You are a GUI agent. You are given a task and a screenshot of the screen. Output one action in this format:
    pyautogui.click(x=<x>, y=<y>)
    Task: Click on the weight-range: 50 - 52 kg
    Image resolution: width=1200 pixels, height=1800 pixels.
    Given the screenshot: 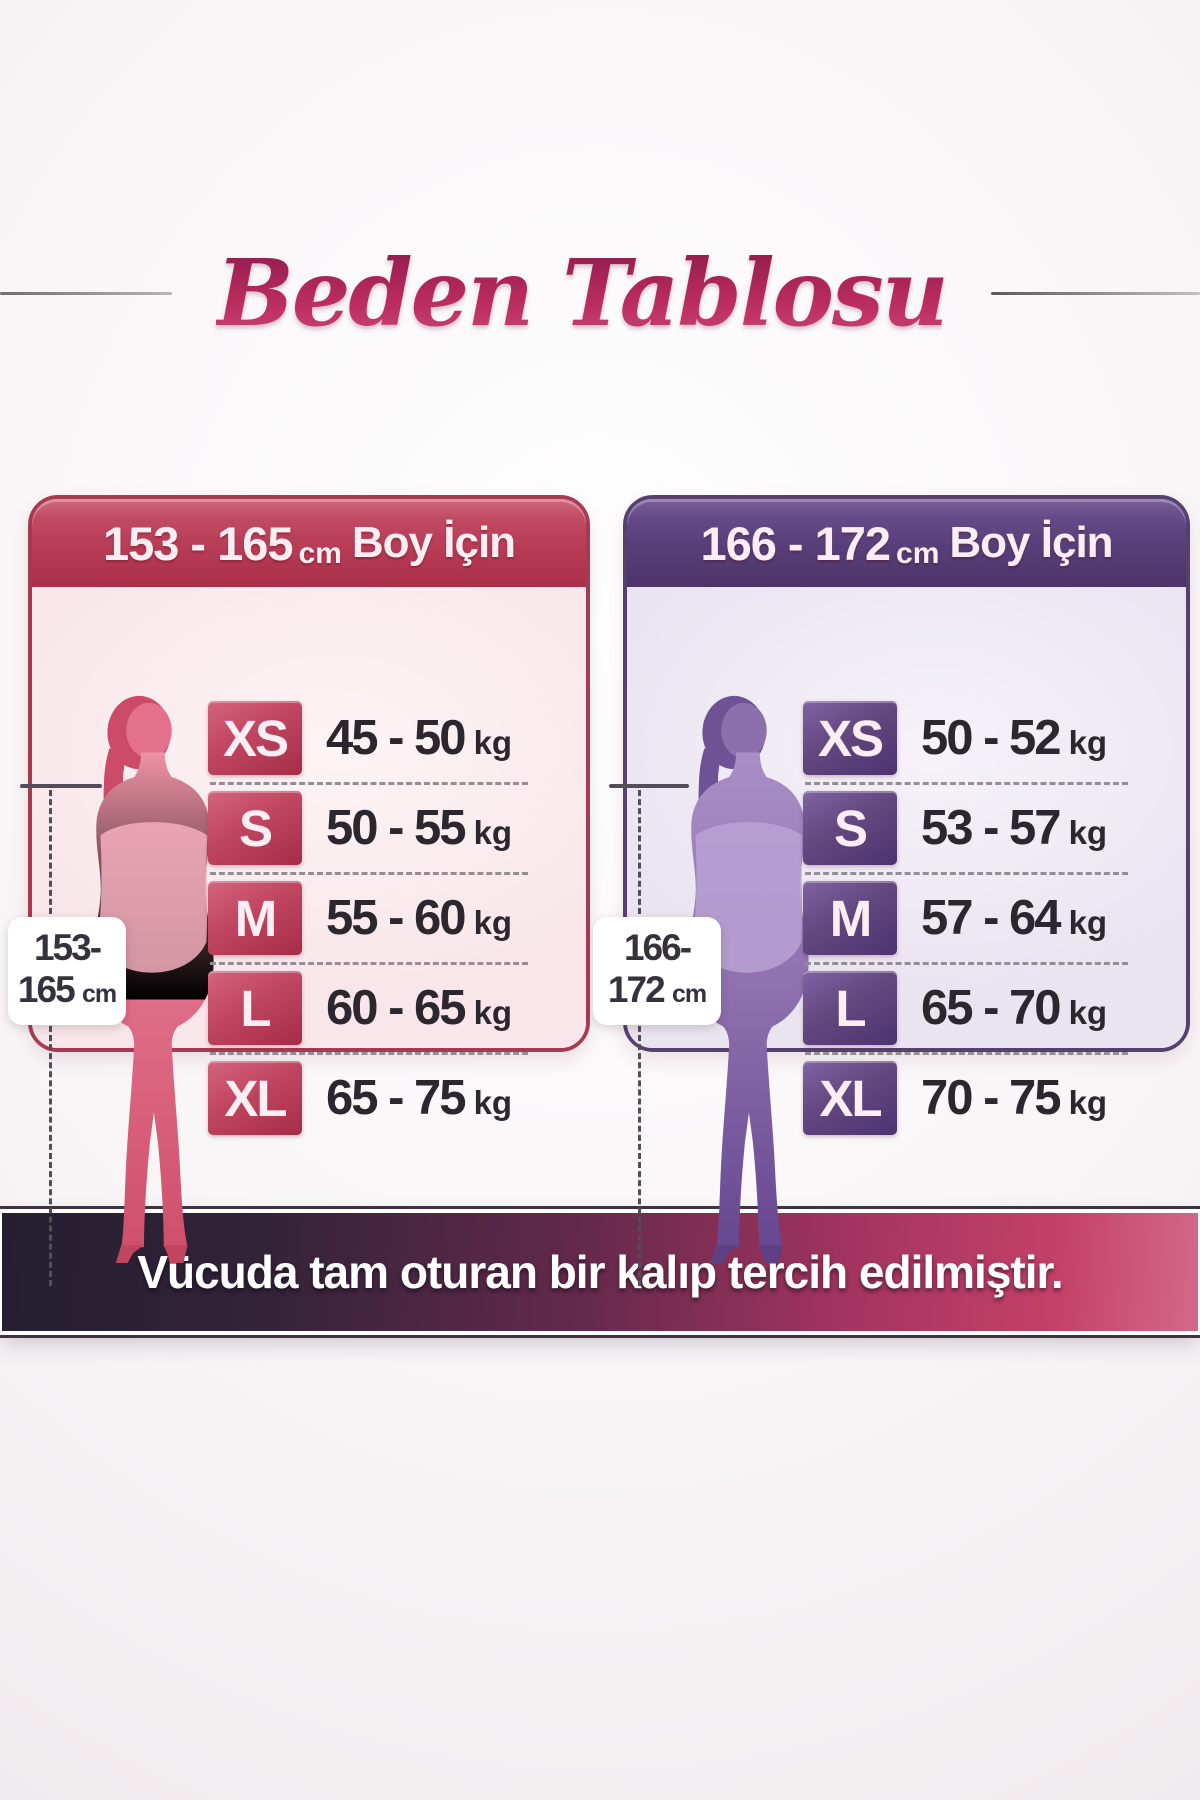 What is the action you would take?
    pyautogui.click(x=1014, y=738)
    